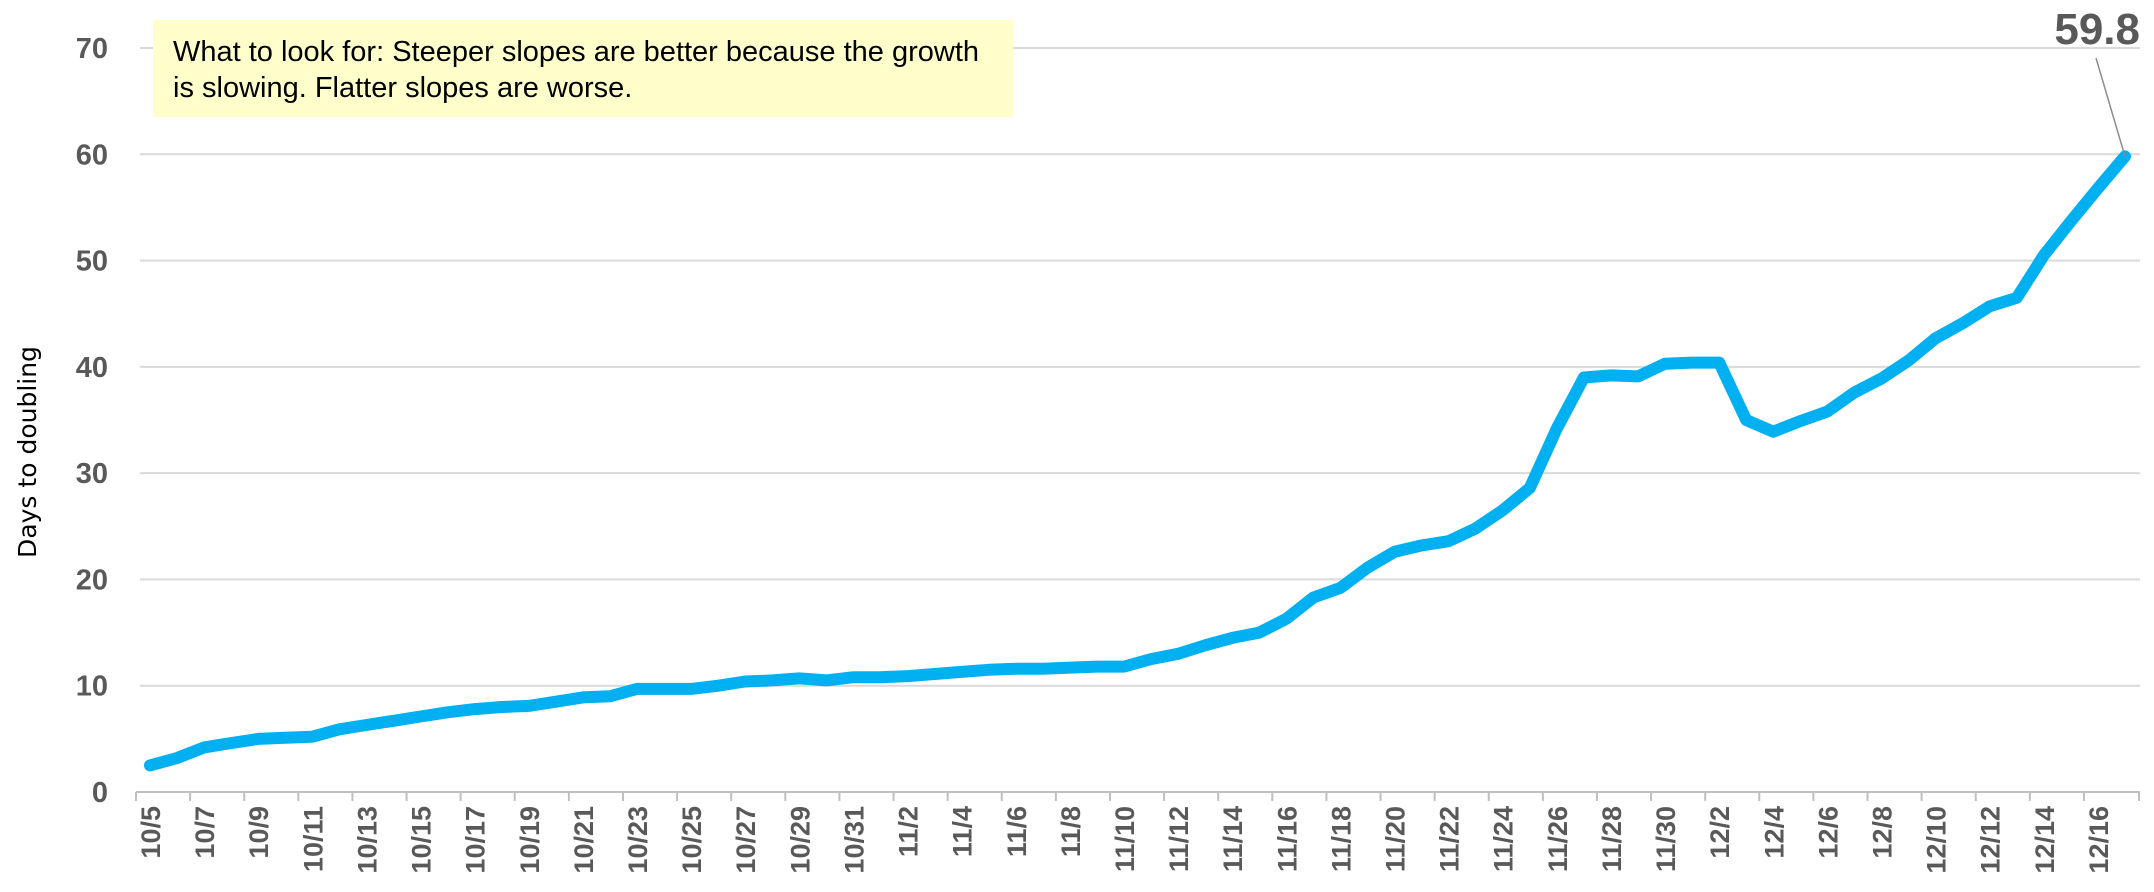  Describe the element at coordinates (92, 368) in the screenshot. I see `y-tick-label: 40` at that location.